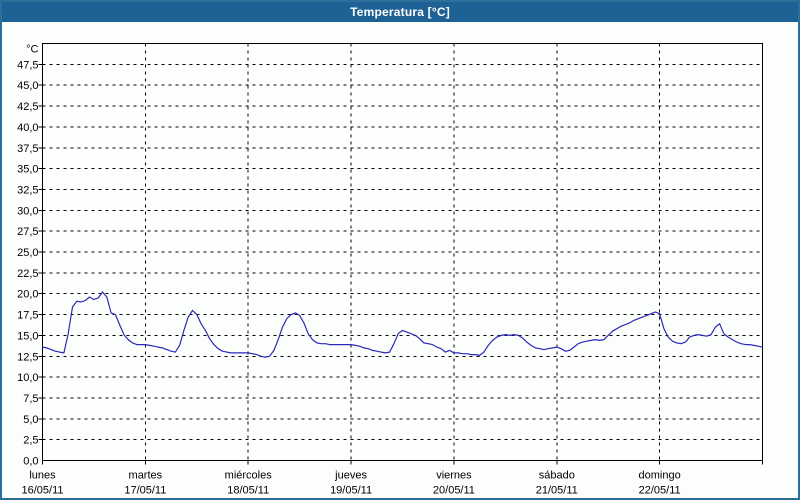  What do you see at coordinates (27, 65) in the screenshot?
I see `y-tick-label: 47,5` at bounding box center [27, 65].